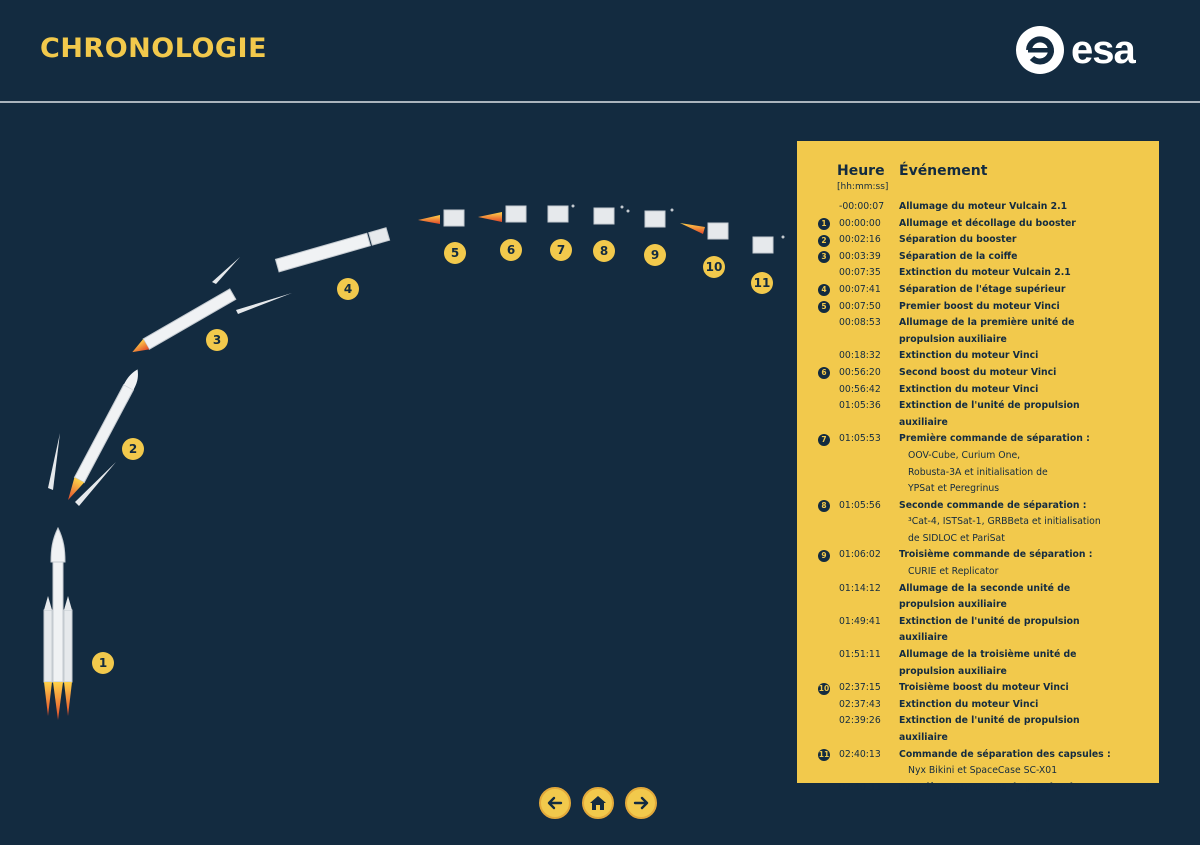 The width and height of the screenshot is (1200, 845). Describe the element at coordinates (714, 267) in the screenshot. I see `marker-10: 10` at that location.